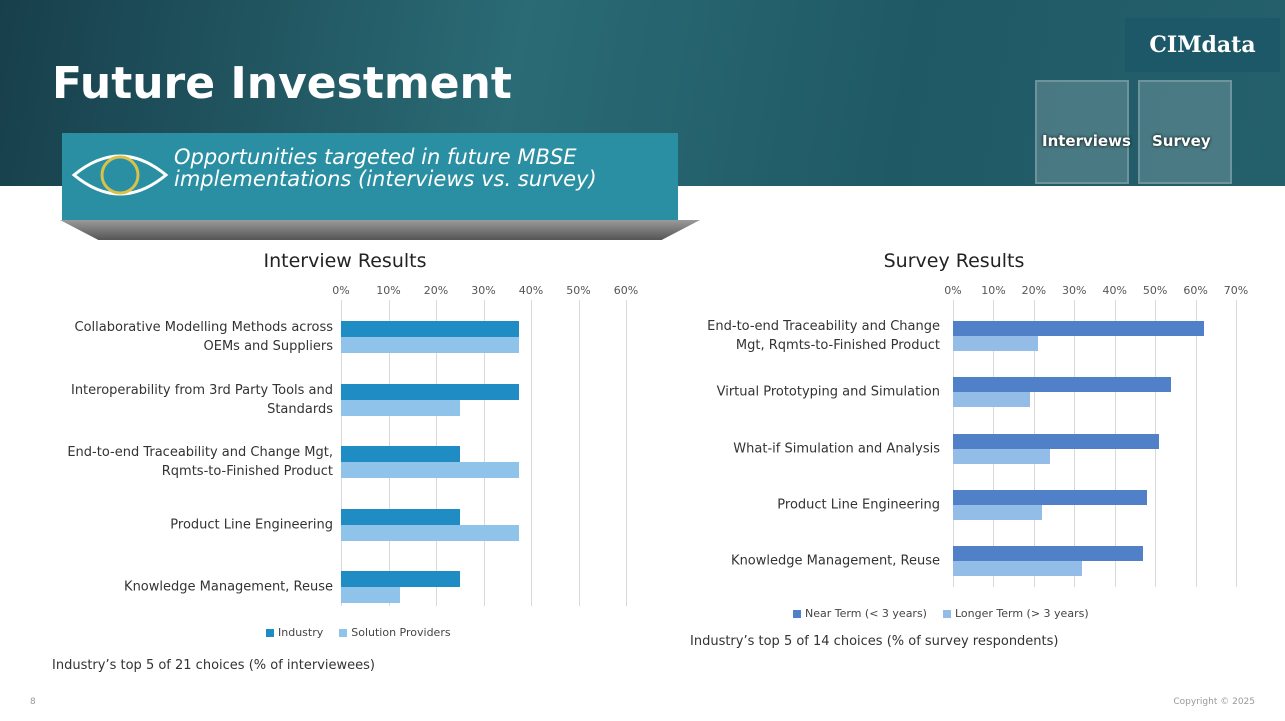 The width and height of the screenshot is (1285, 721). I want to click on legend-item: Solution Providers, so click(395, 632).